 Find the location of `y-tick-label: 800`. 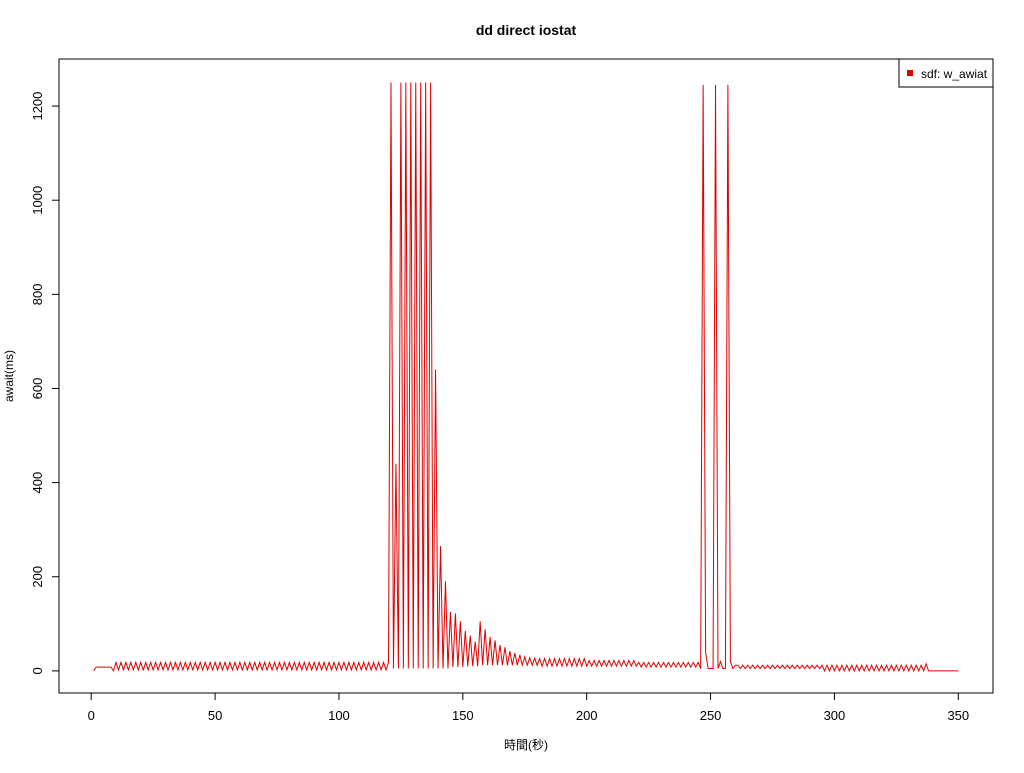

y-tick-label: 800 is located at coordinates (37, 294).